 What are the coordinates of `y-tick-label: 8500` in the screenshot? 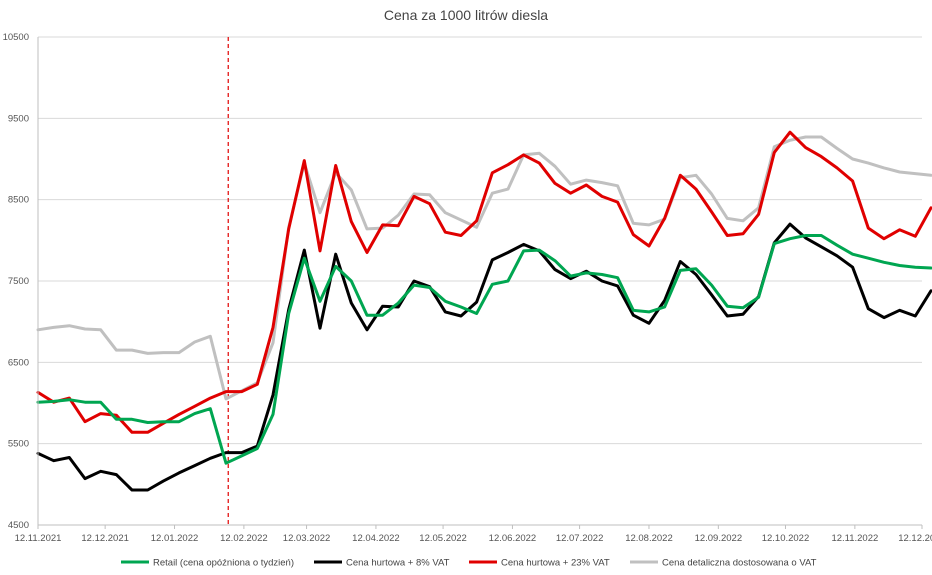 It's located at (18, 200).